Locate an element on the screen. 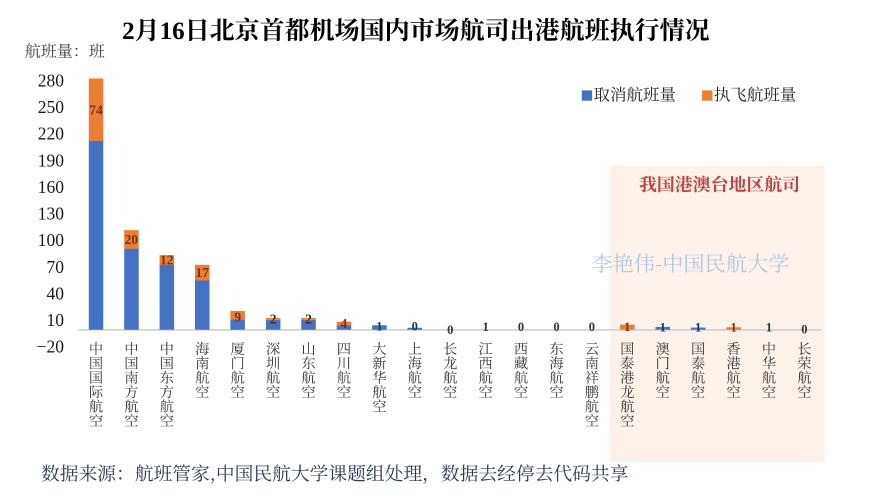  svg-text: 100 is located at coordinates (51, 240).